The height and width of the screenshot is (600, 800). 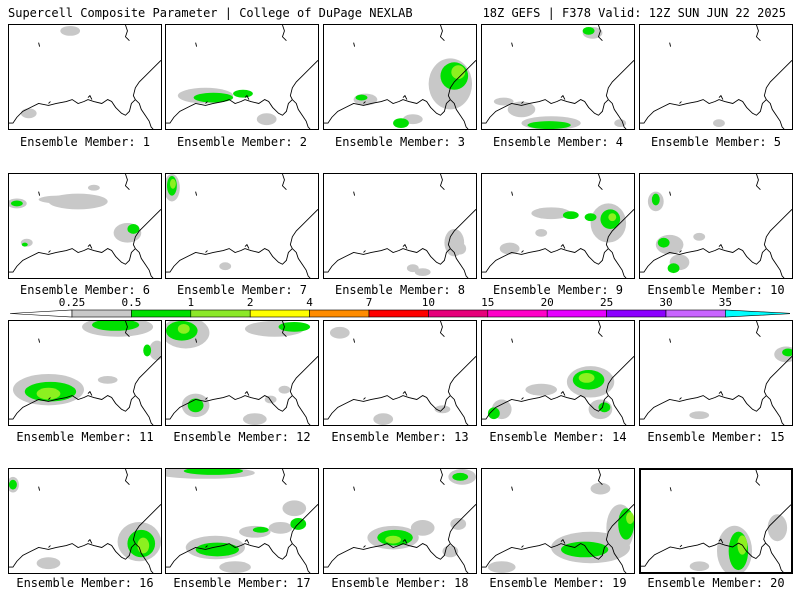 I want to click on ensemble-member-label: Ensemble Member: 12, so click(x=242, y=437).